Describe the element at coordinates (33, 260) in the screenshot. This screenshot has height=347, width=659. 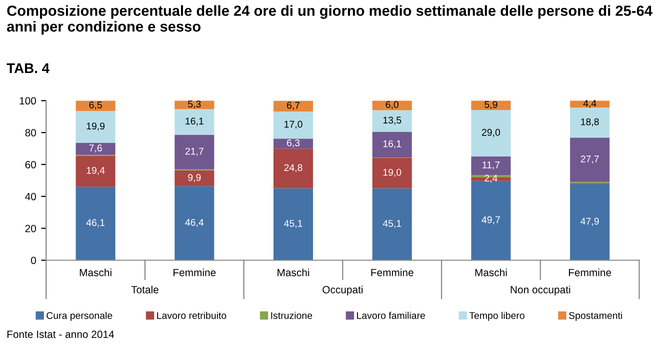
I see `y-tick-label: 0` at that location.